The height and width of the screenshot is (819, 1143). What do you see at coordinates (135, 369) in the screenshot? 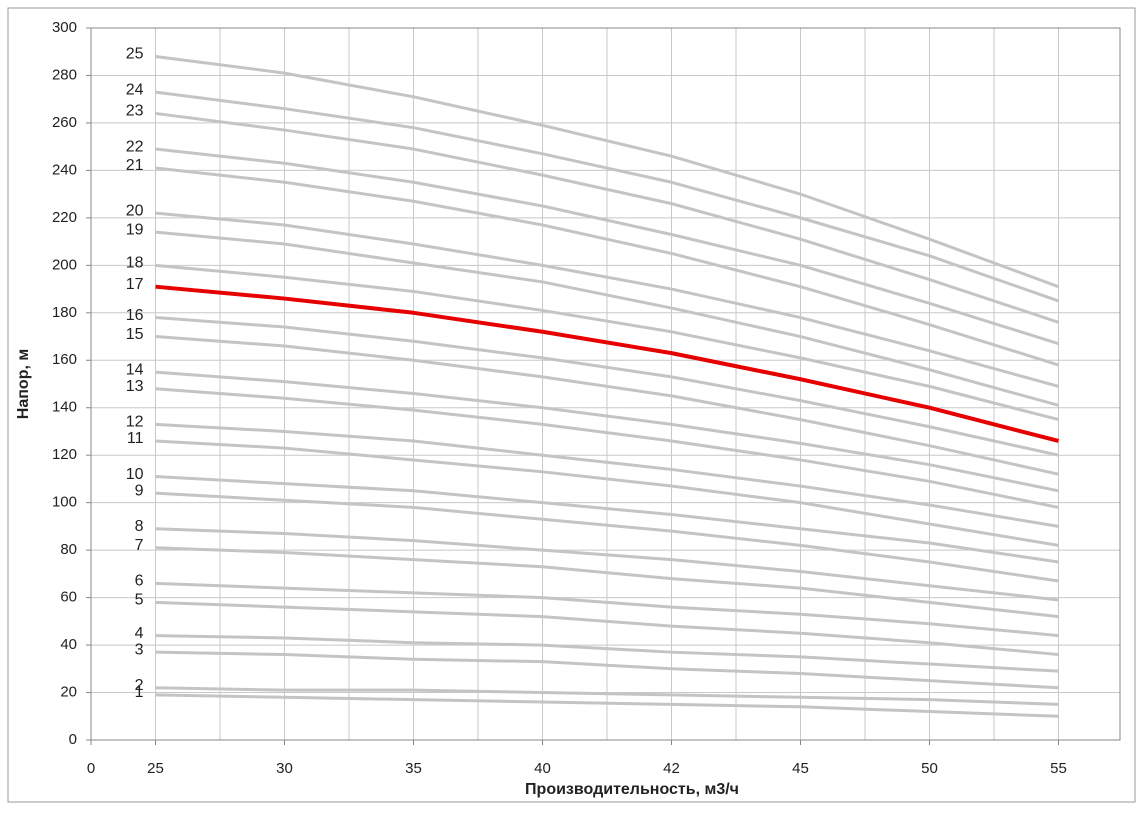
I see `series-label: 14` at bounding box center [135, 369].